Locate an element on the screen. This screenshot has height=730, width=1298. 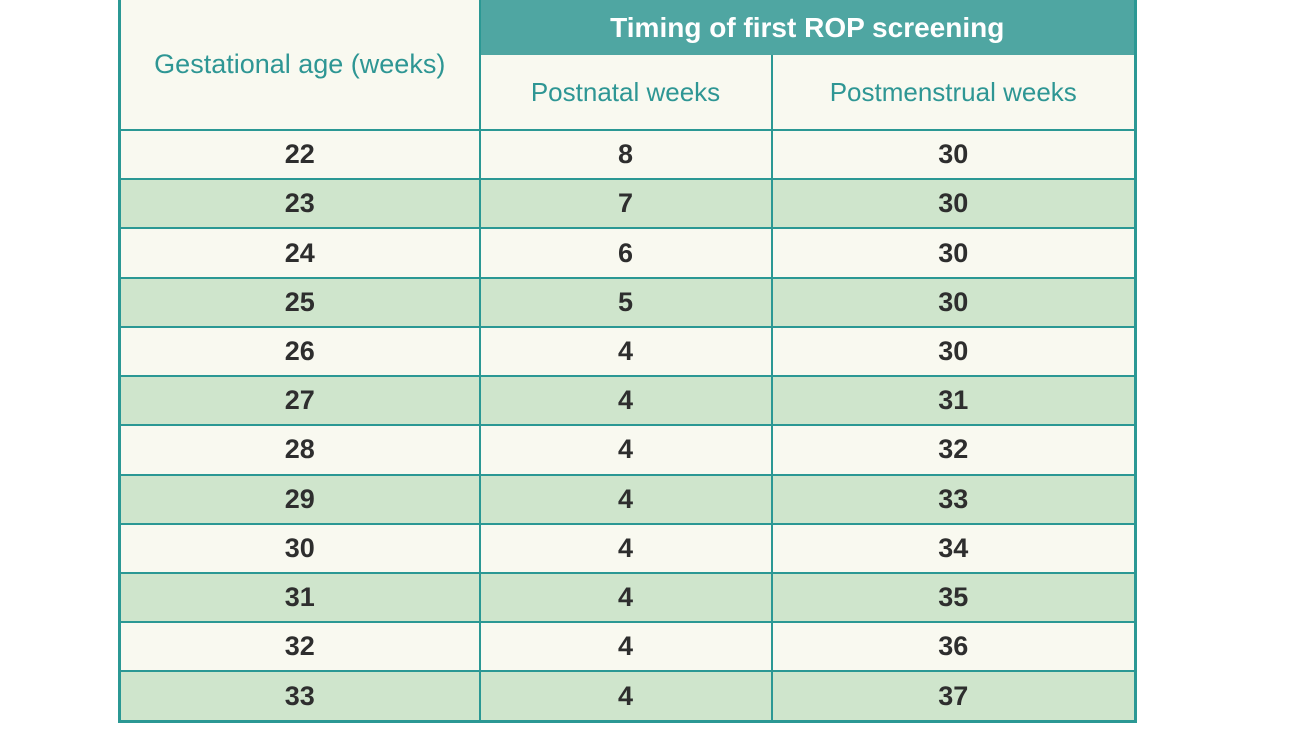
cell-postmenstrual-weeks: 32 is located at coordinates (953, 450).